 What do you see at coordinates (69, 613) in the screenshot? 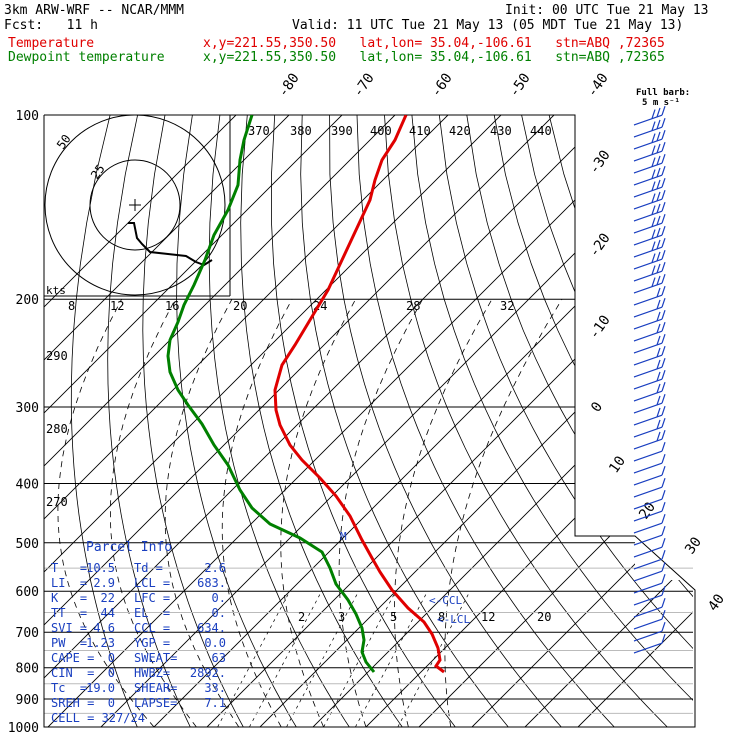
I see `parcel-left-label: TT =` at bounding box center [69, 613].